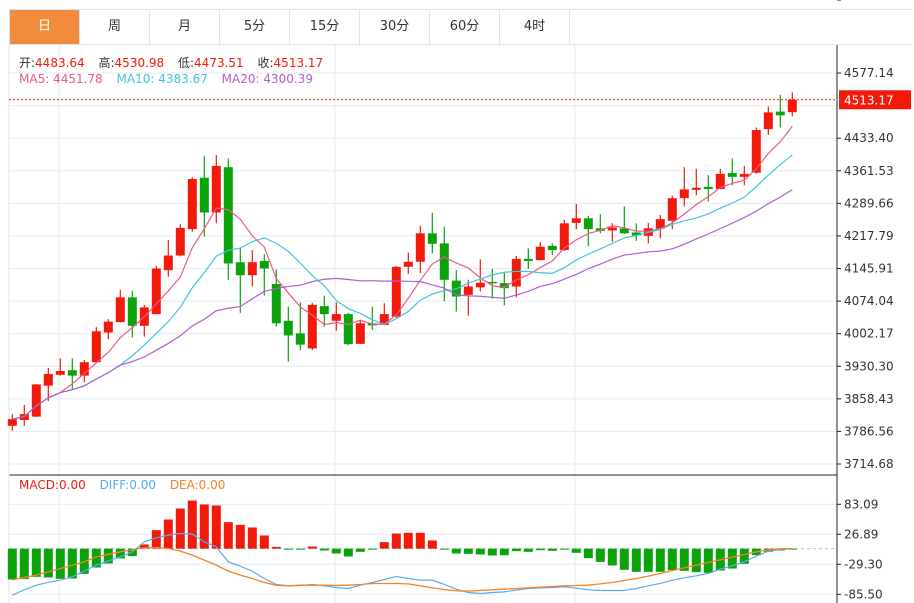  I want to click on open-label: 开:, so click(27, 63).